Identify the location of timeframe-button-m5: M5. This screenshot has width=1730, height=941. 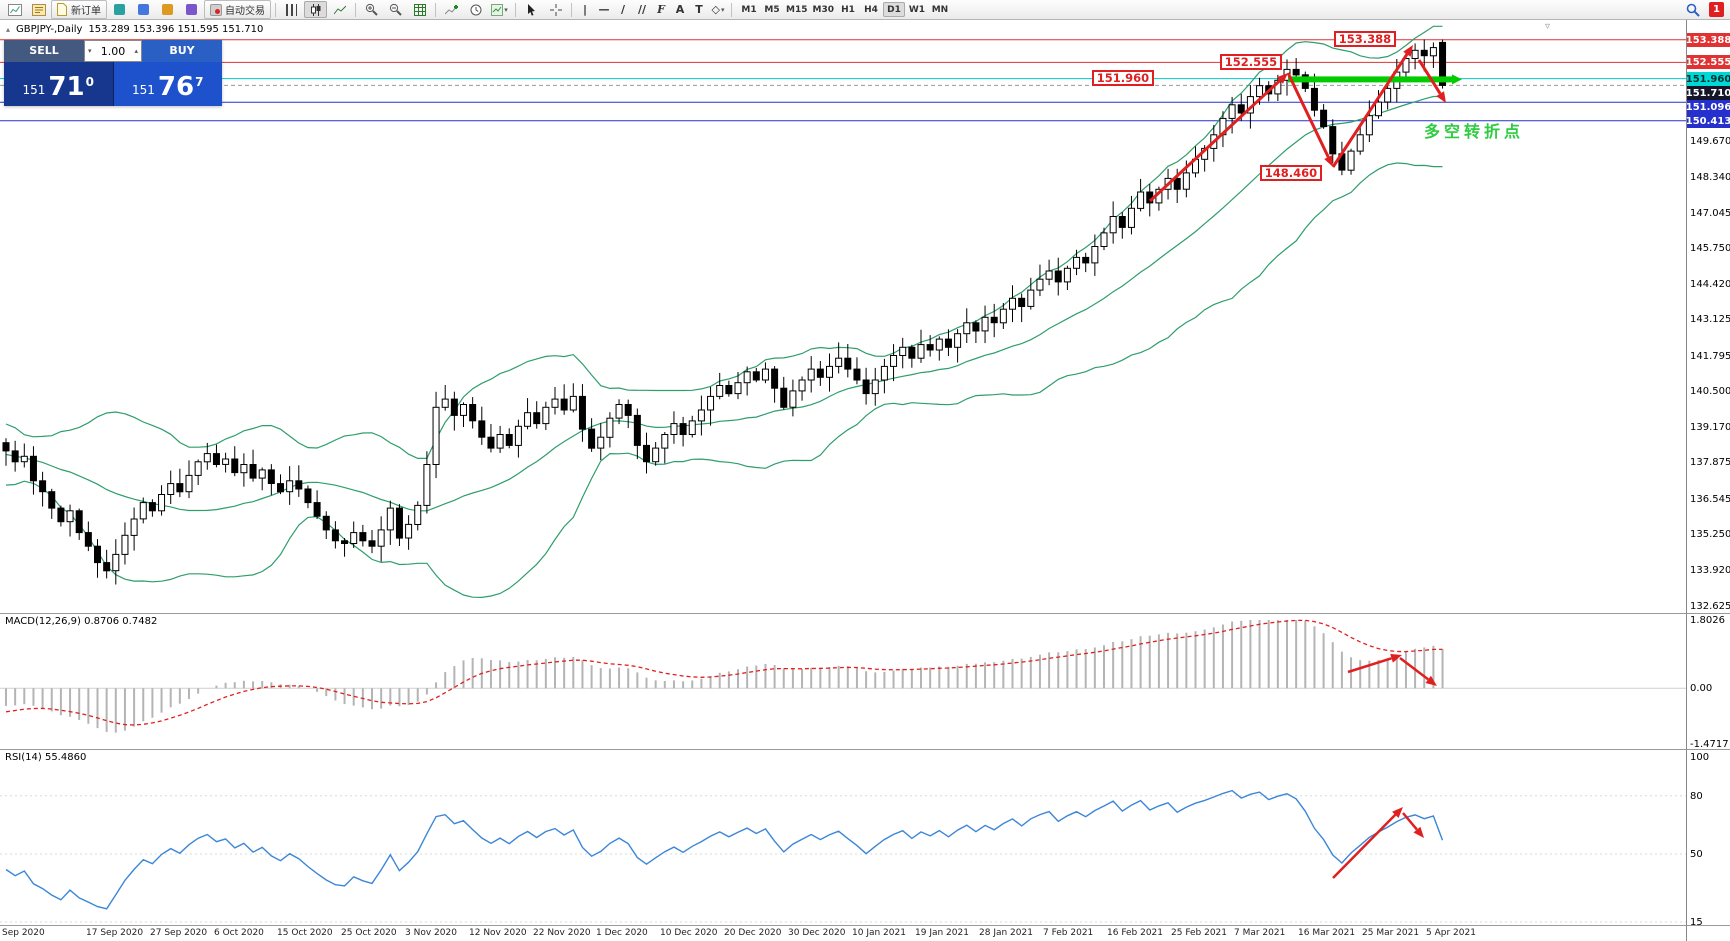
(772, 9).